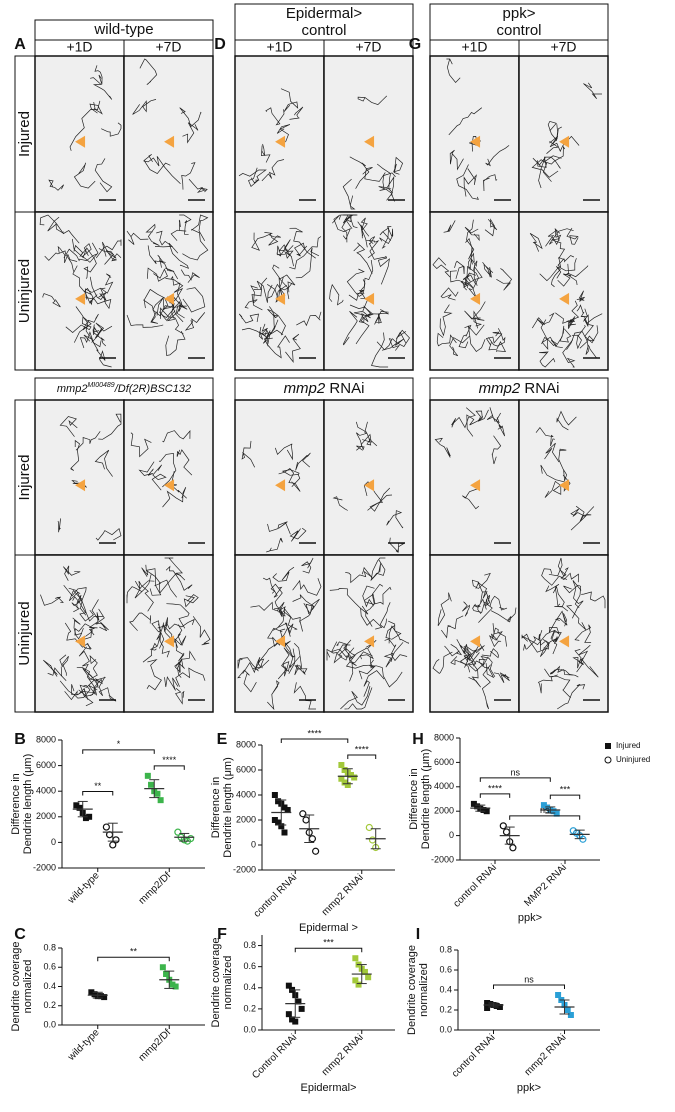 Image resolution: width=675 pixels, height=1112 pixels. Describe the element at coordinates (249, 966) in the screenshot. I see `y-tick-label: 0.6` at that location.